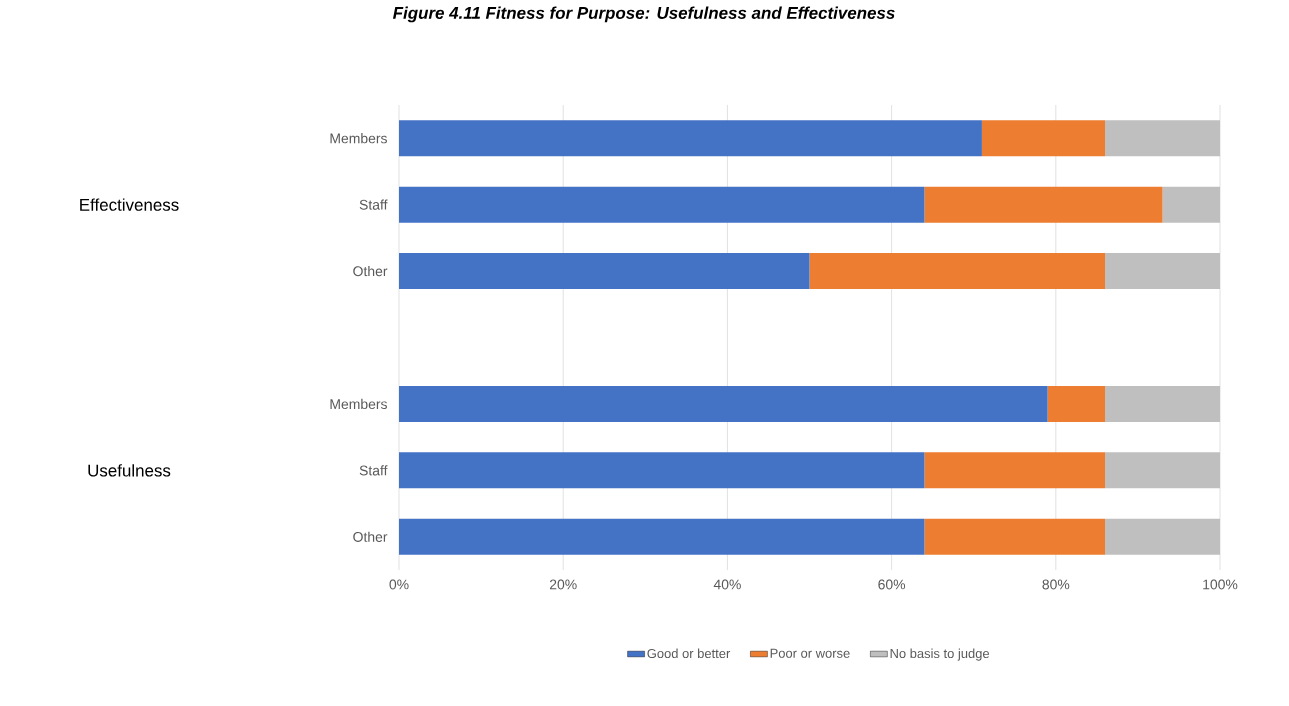  What do you see at coordinates (1220, 584) in the screenshot?
I see `x-tick-label: 100%` at bounding box center [1220, 584].